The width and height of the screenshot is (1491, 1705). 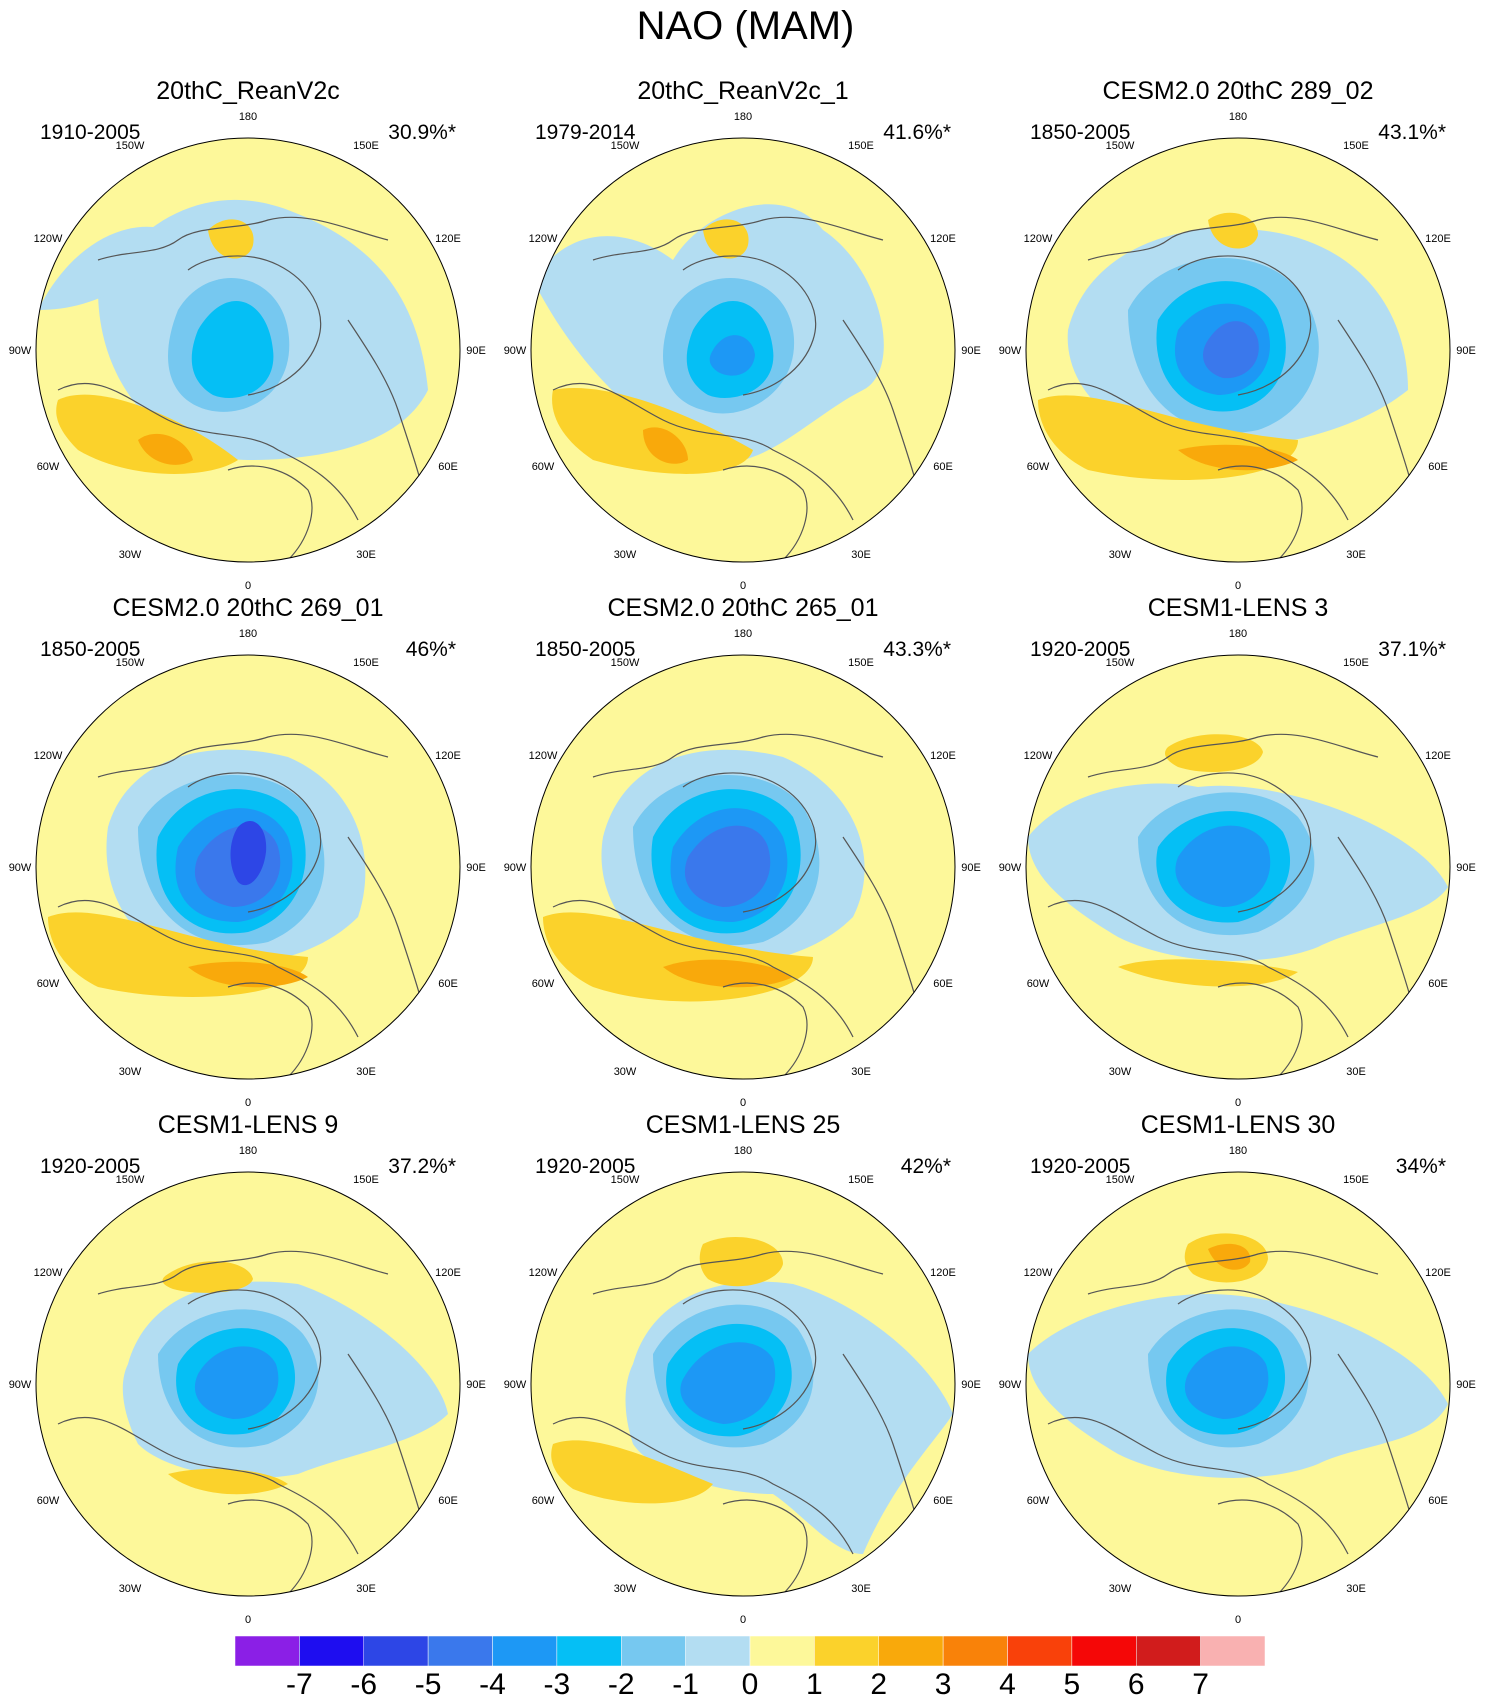 What do you see at coordinates (879, 1684) in the screenshot?
I see `colorbar-tick-label: 2` at bounding box center [879, 1684].